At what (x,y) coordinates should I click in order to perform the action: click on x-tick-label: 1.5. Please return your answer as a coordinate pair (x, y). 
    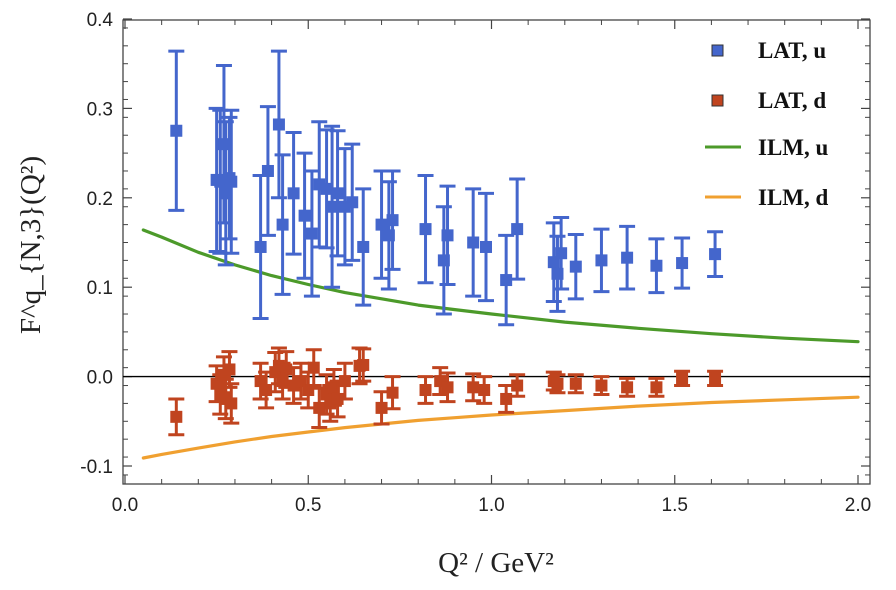
    Looking at the image, I should click on (675, 505).